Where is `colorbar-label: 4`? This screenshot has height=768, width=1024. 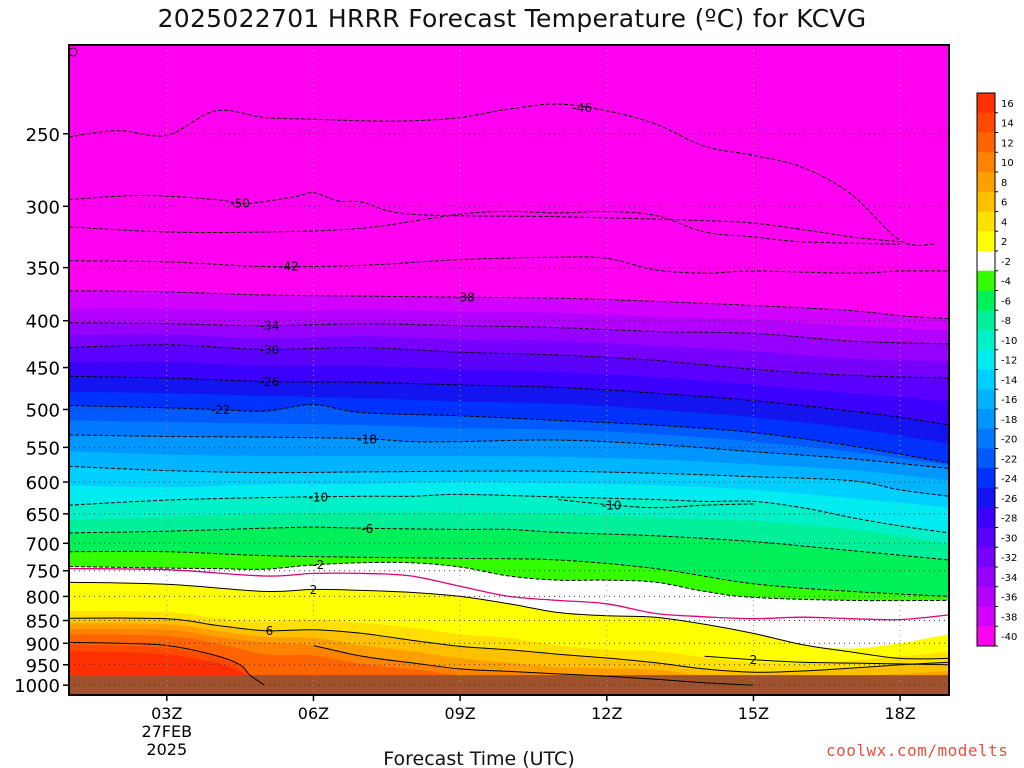 colorbar-label: 4 is located at coordinates (1004, 222).